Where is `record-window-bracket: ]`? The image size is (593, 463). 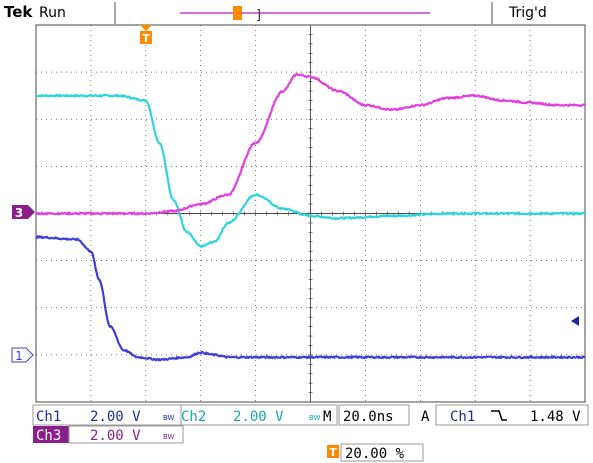 record-window-bracket: ] is located at coordinates (259, 15).